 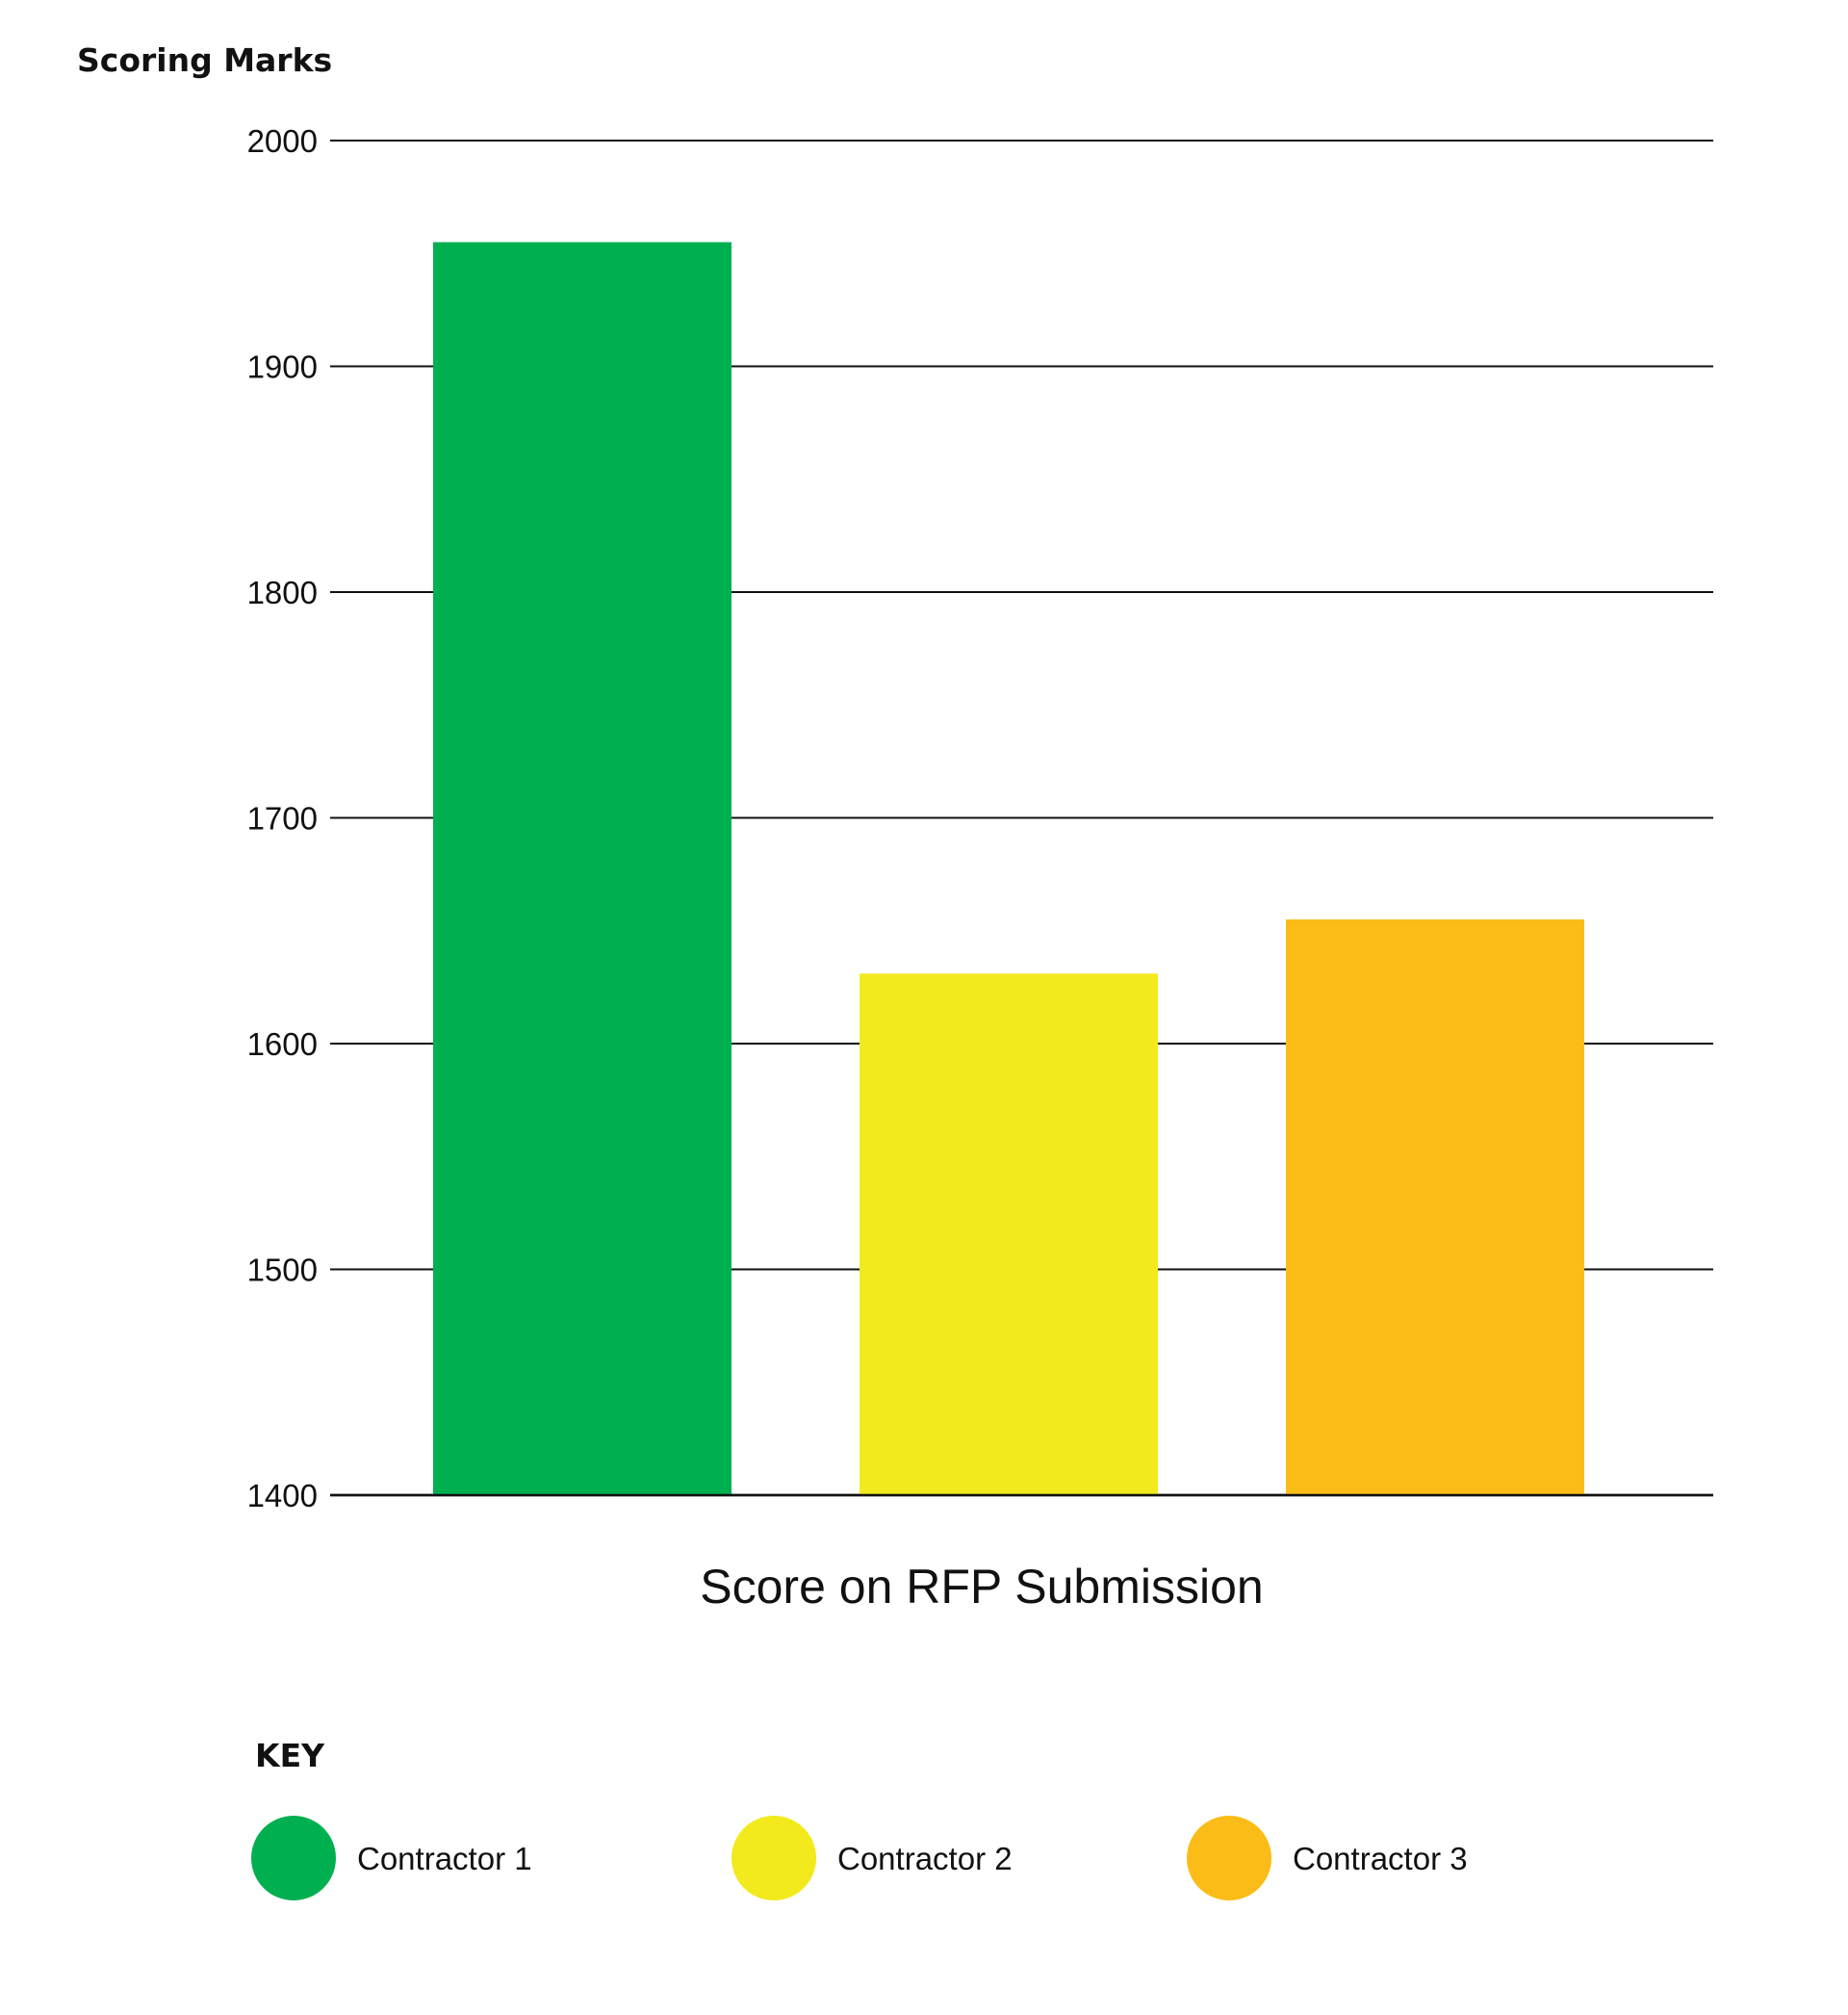 I want to click on y-tick-label-1800: 1800, so click(x=282, y=593).